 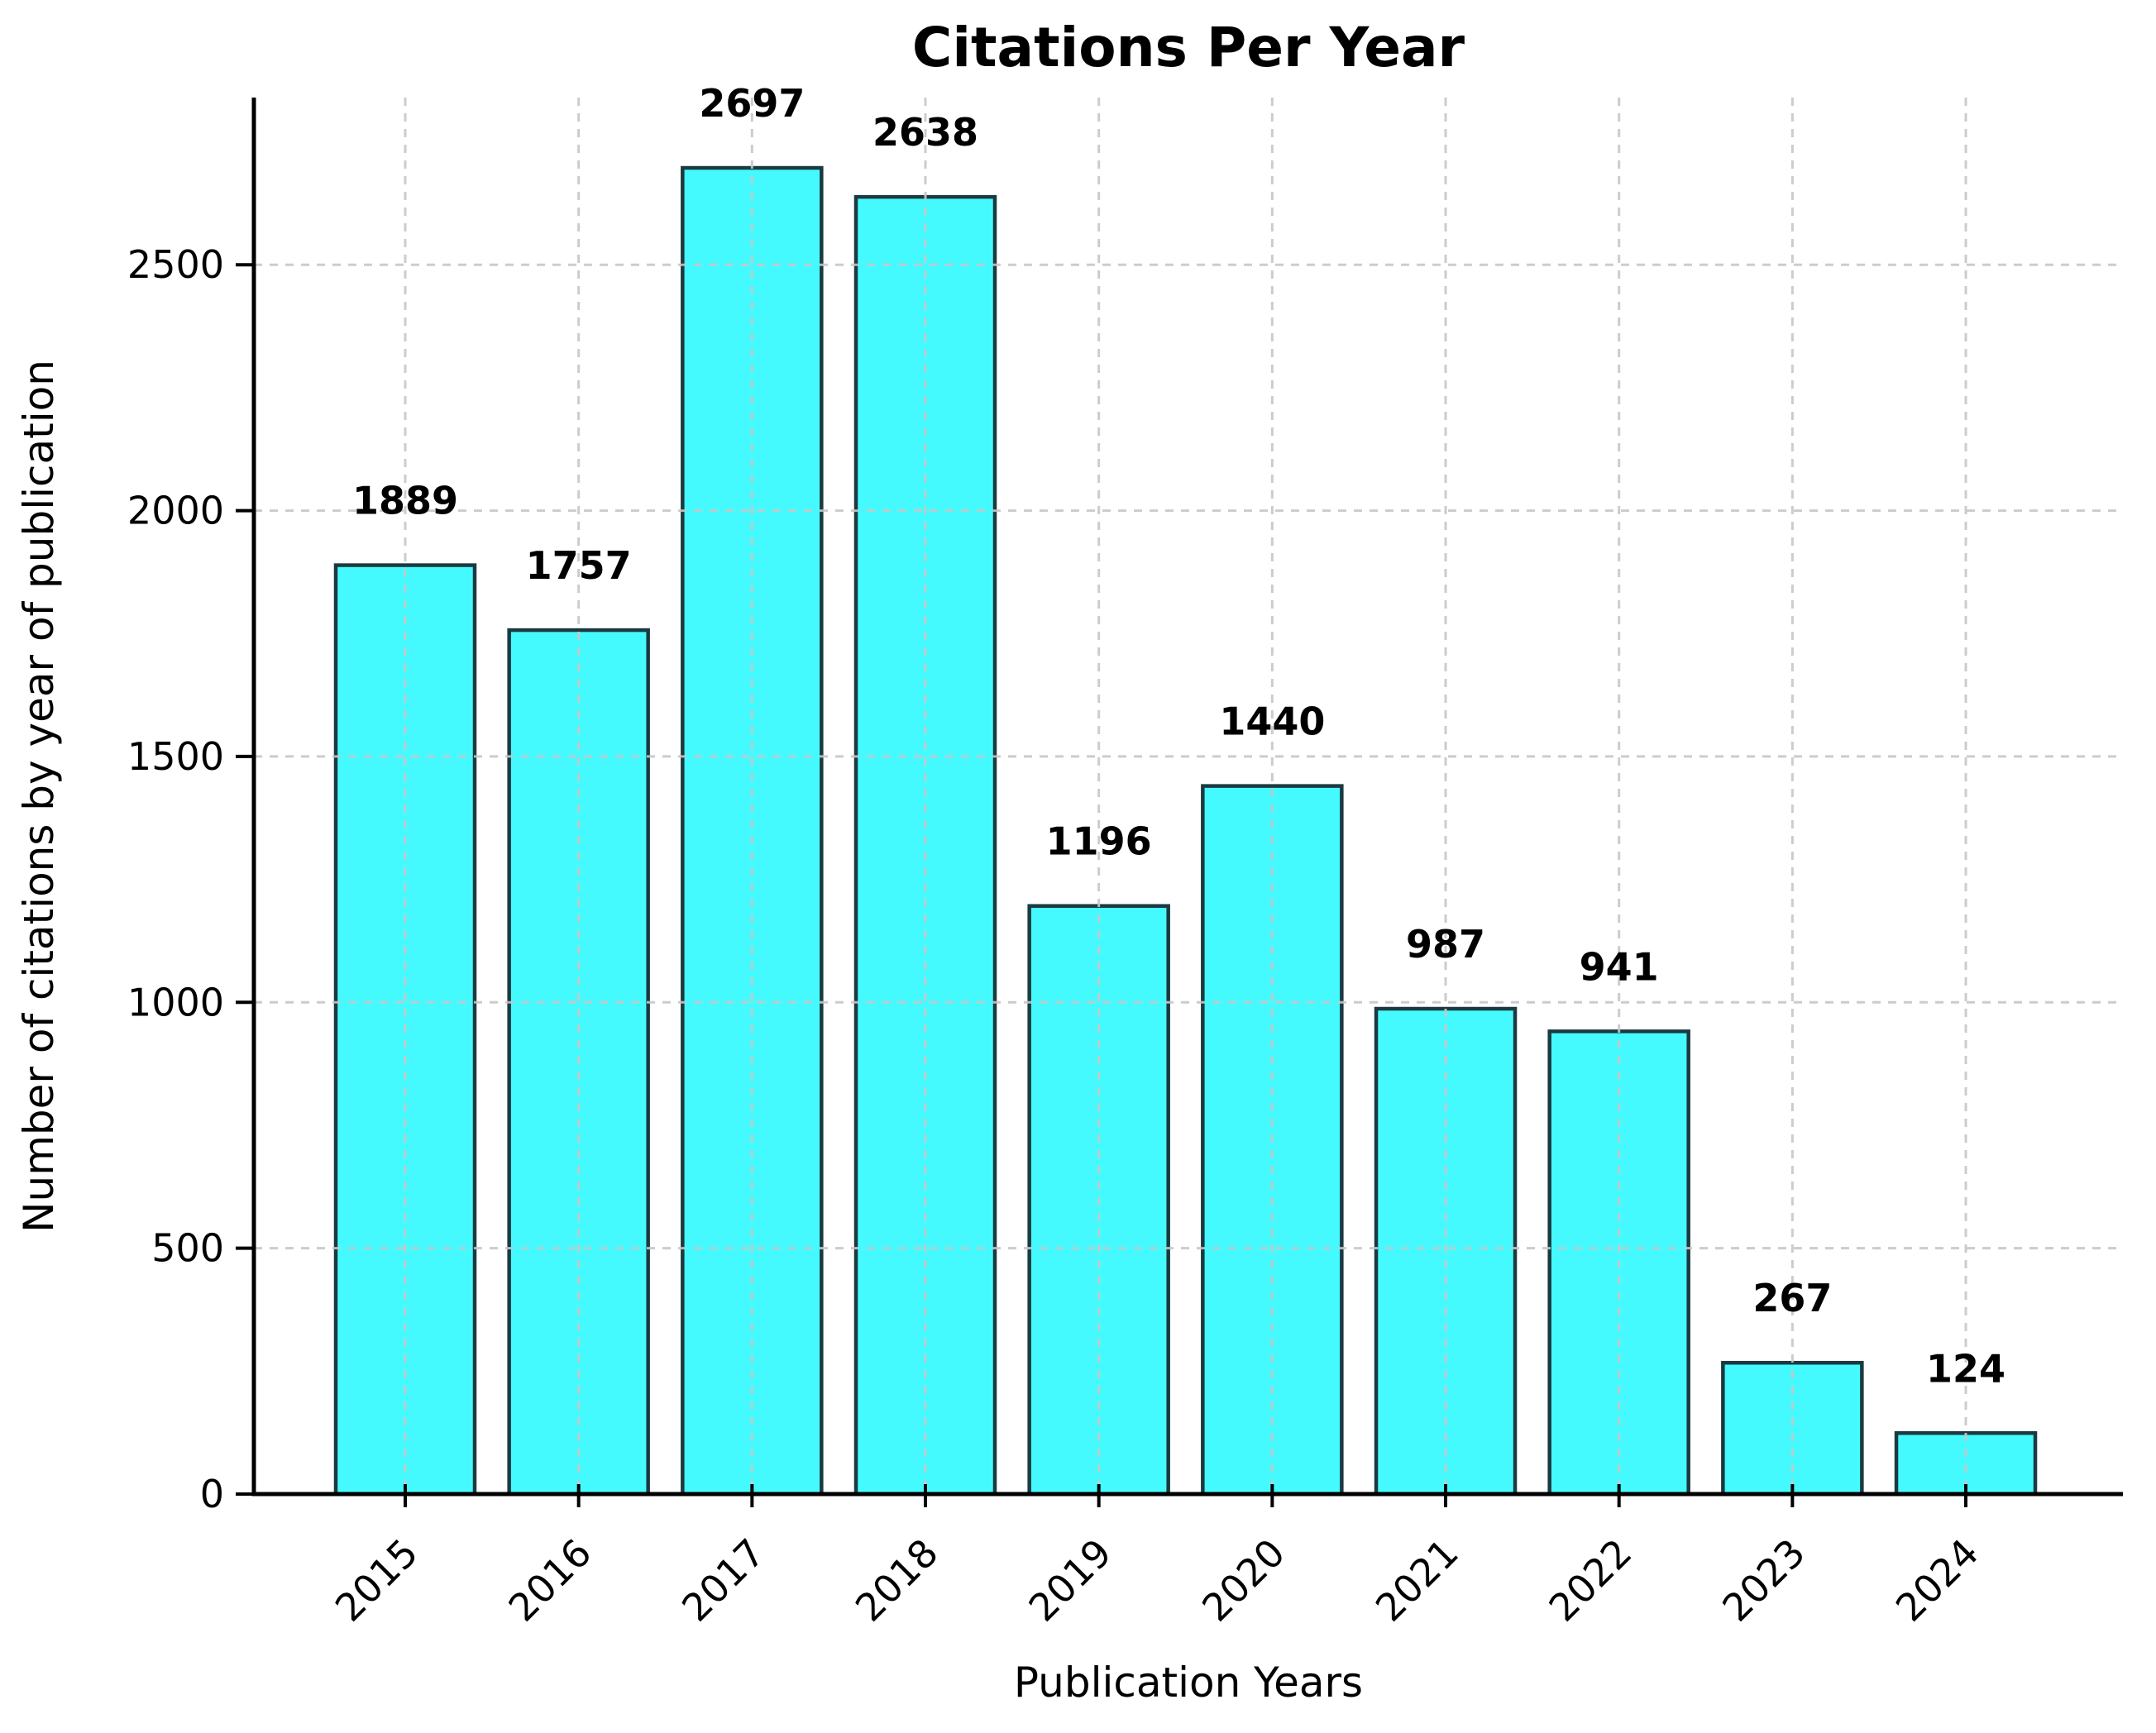 I want to click on y-tick-label-1500: 1500, so click(x=175, y=756).